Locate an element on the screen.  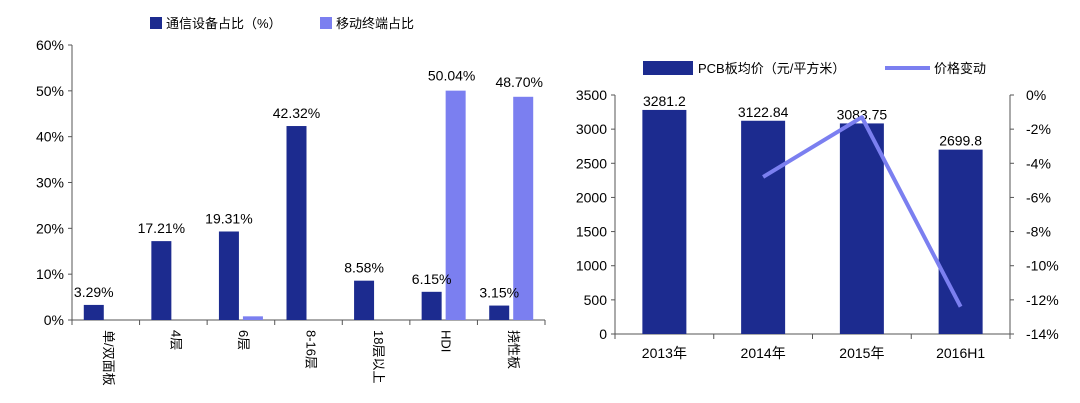
y-tick-label: 50% is located at coordinates (50, 91).